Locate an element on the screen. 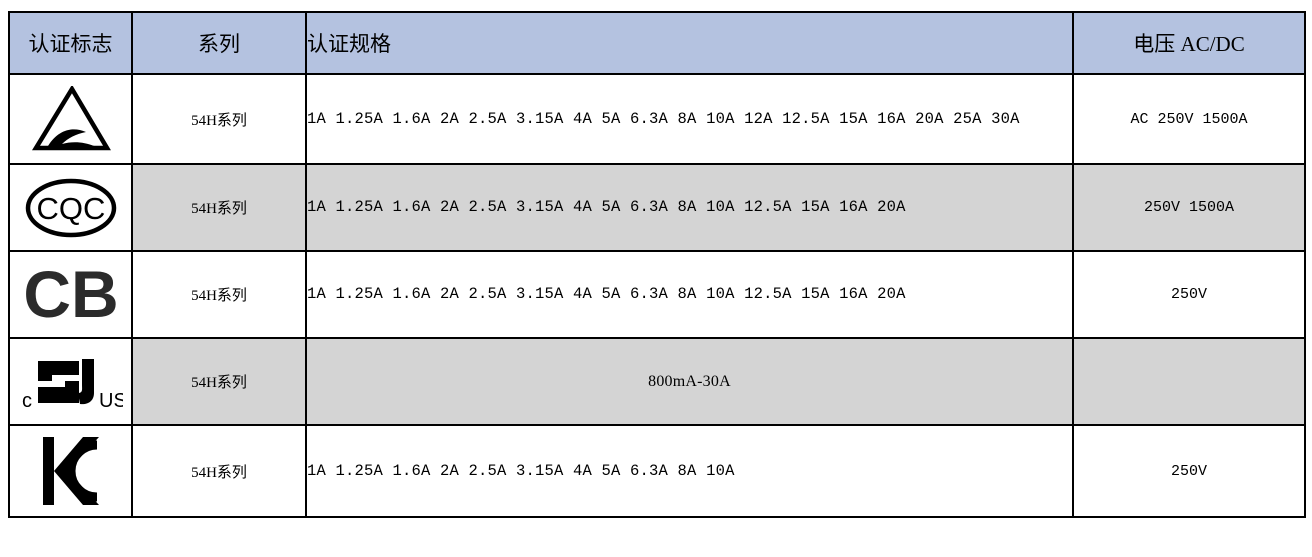  kc-mark-icon is located at coordinates (70, 471).